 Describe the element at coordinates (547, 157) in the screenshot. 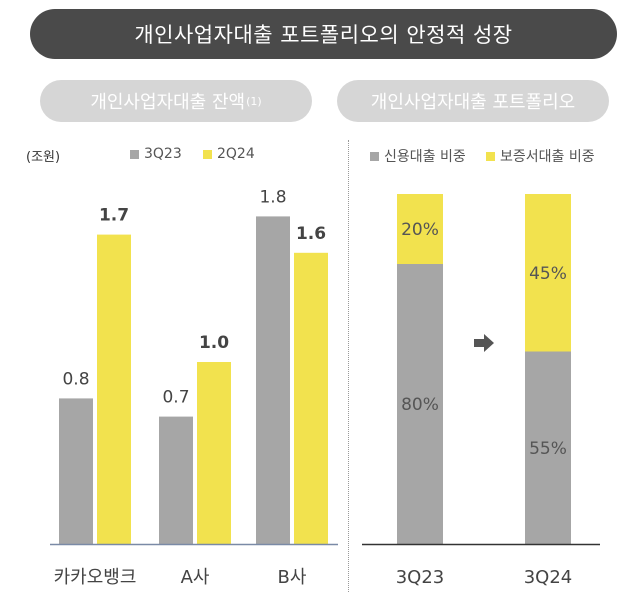

I see `legend-label: 보증서대출 비중` at that location.